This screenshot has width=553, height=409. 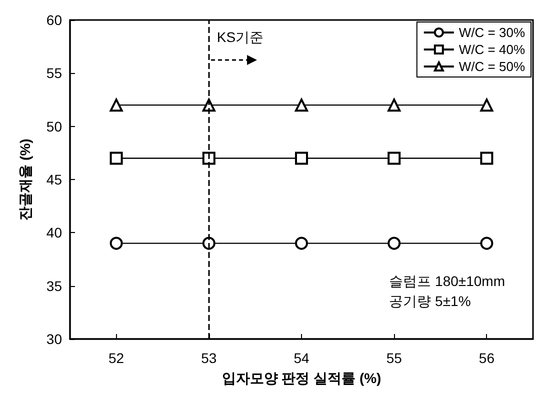 What do you see at coordinates (54, 20) in the screenshot?
I see `y-tick-label: 60` at bounding box center [54, 20].